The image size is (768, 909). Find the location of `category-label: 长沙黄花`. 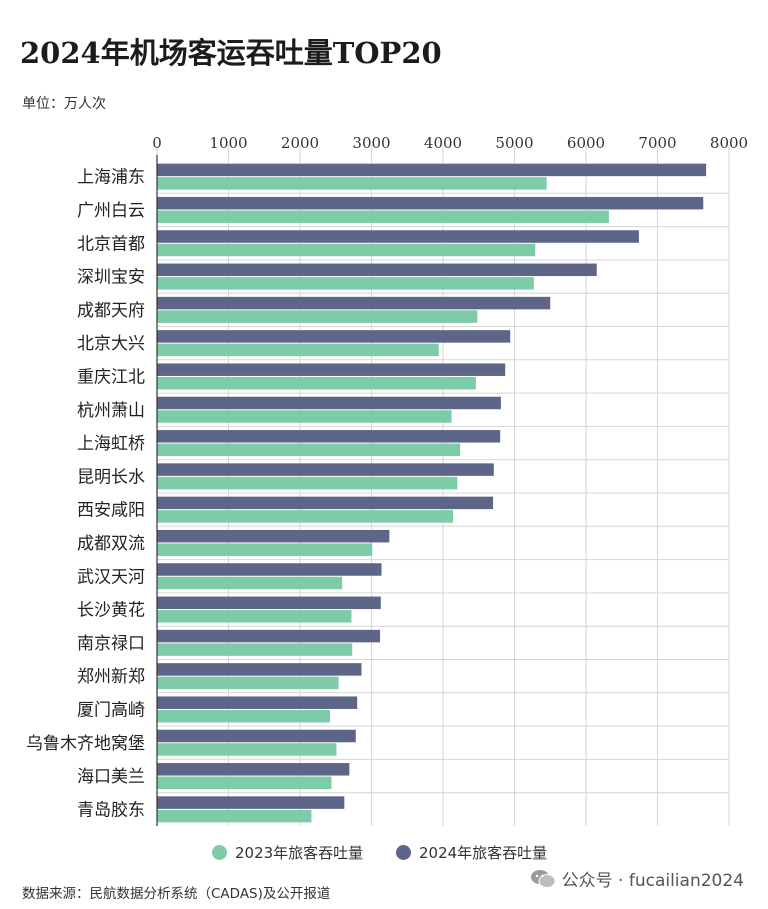

category-label: 长沙黄花 is located at coordinates (111, 611).